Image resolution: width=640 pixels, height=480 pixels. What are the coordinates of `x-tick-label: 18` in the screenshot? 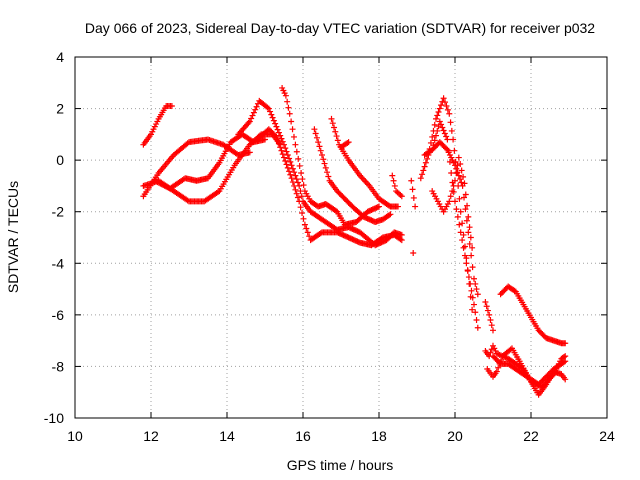 It's located at (379, 436).